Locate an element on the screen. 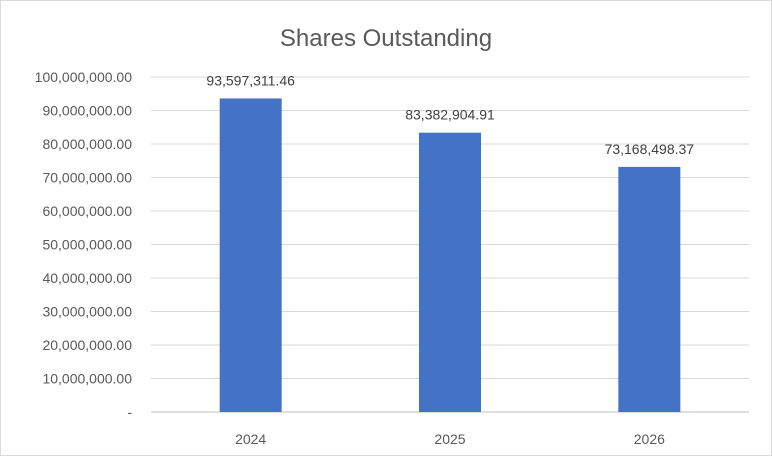 This screenshot has width=772, height=456. data-labels: 93,597,311.46 83,382,904.91 73,168,498.37 is located at coordinates (450, 114).